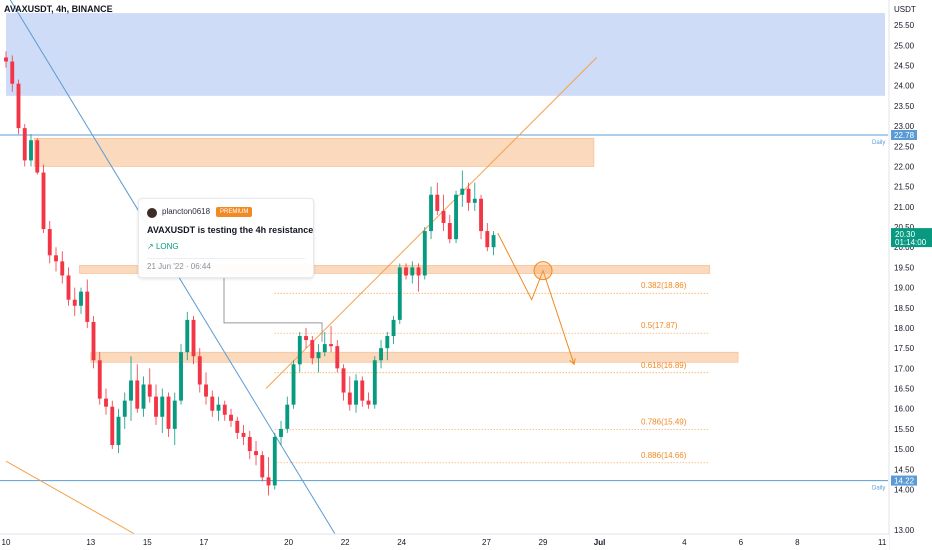 This screenshot has width=932, height=550. Describe the element at coordinates (904, 86) in the screenshot. I see `price-tick-label: 24.00` at that location.